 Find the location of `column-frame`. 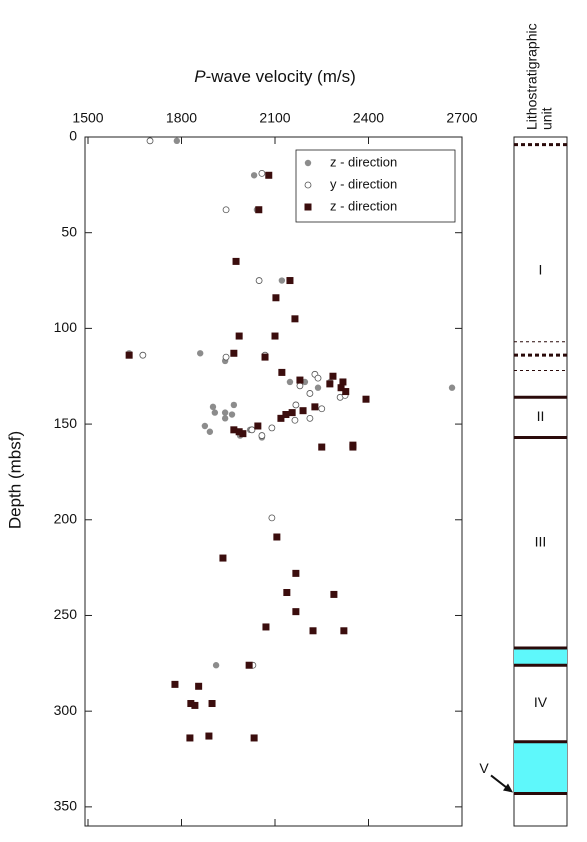

column-frame is located at coordinates (540, 481).